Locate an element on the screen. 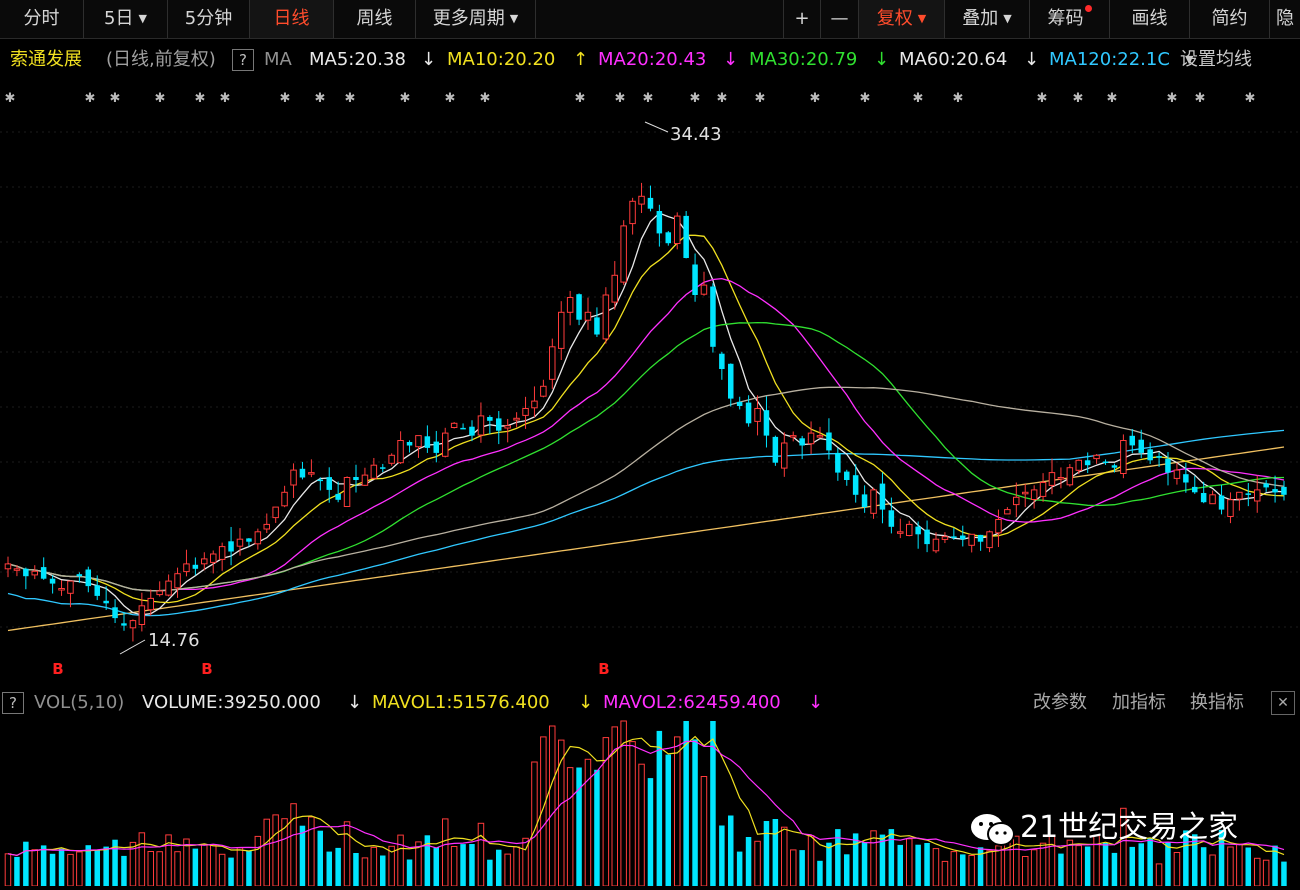 The height and width of the screenshot is (890, 1300). zoom-in-button: + is located at coordinates (802, 19).